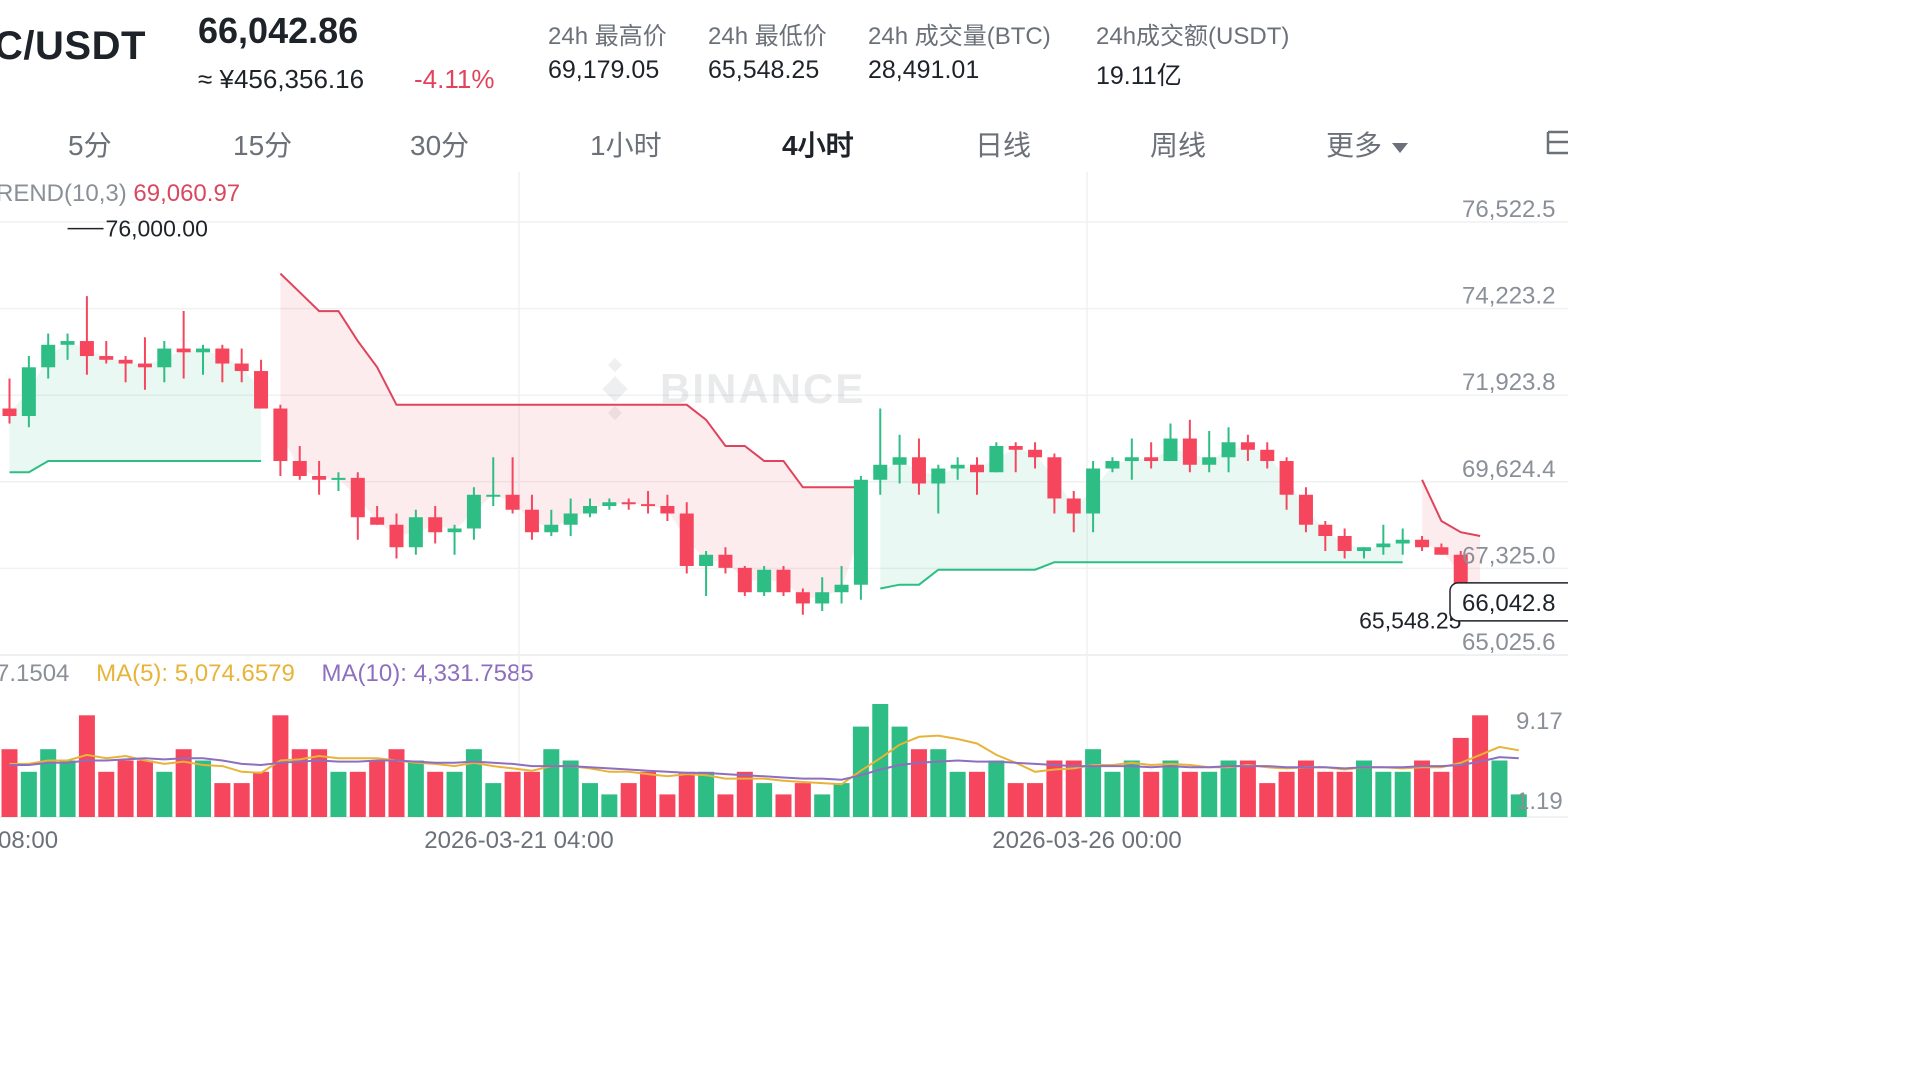 The height and width of the screenshot is (1080, 1922). I want to click on tab-1d: 日线, so click(1003, 145).